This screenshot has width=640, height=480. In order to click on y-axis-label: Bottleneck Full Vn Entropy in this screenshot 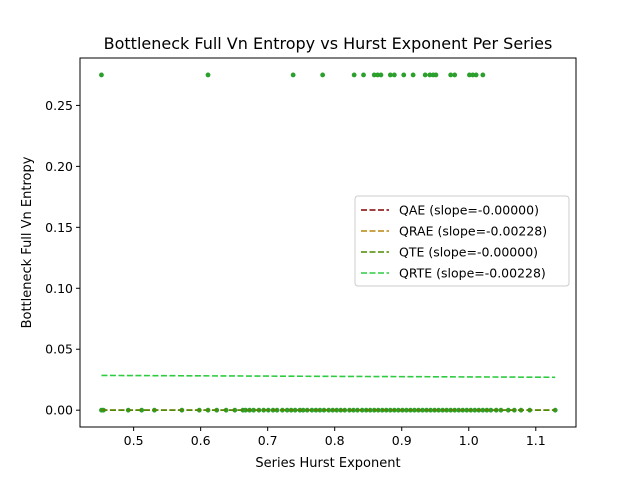, I will do `click(27, 242)`.